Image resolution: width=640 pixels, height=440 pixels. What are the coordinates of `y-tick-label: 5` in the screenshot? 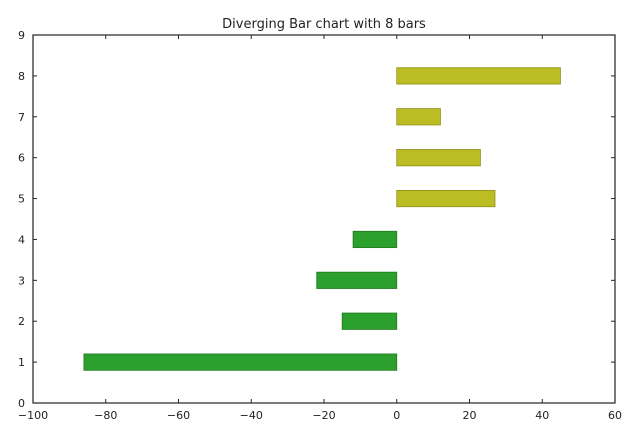 It's located at (21, 199).